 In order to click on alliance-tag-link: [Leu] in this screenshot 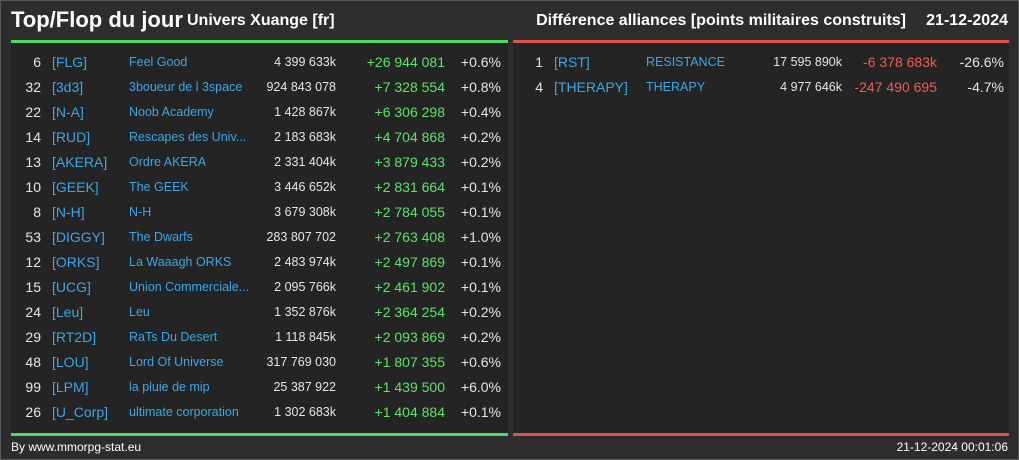, I will do `click(68, 312)`.